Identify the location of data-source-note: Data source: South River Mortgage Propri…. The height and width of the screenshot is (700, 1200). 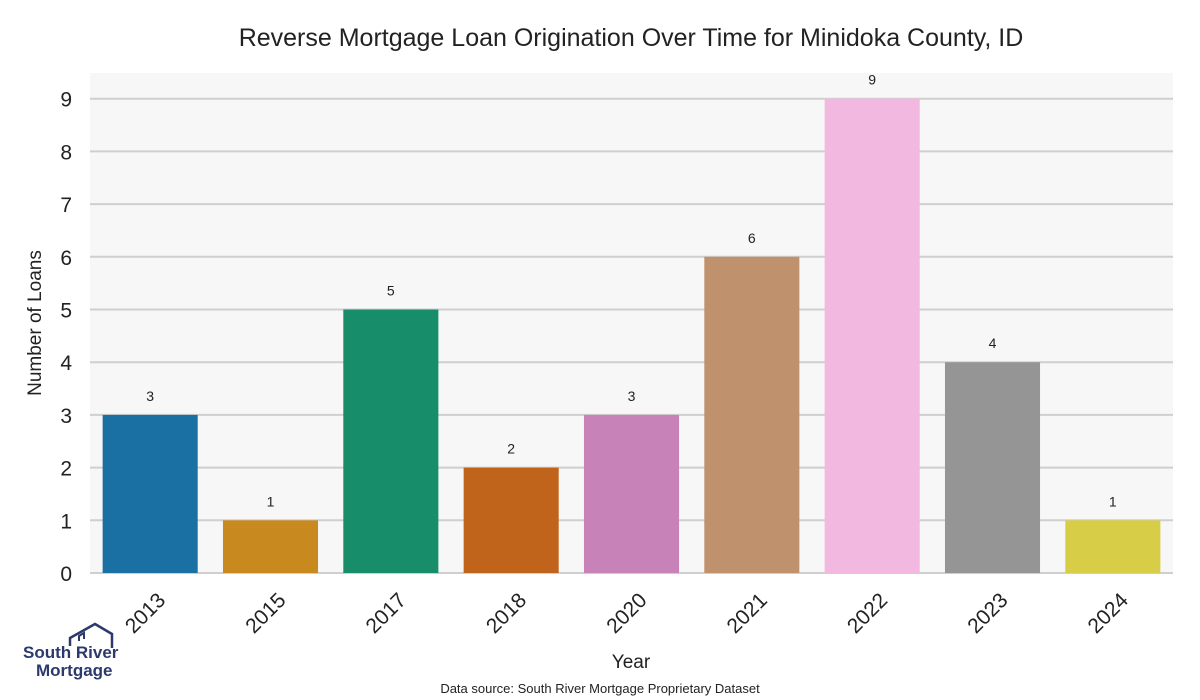
(600, 688).